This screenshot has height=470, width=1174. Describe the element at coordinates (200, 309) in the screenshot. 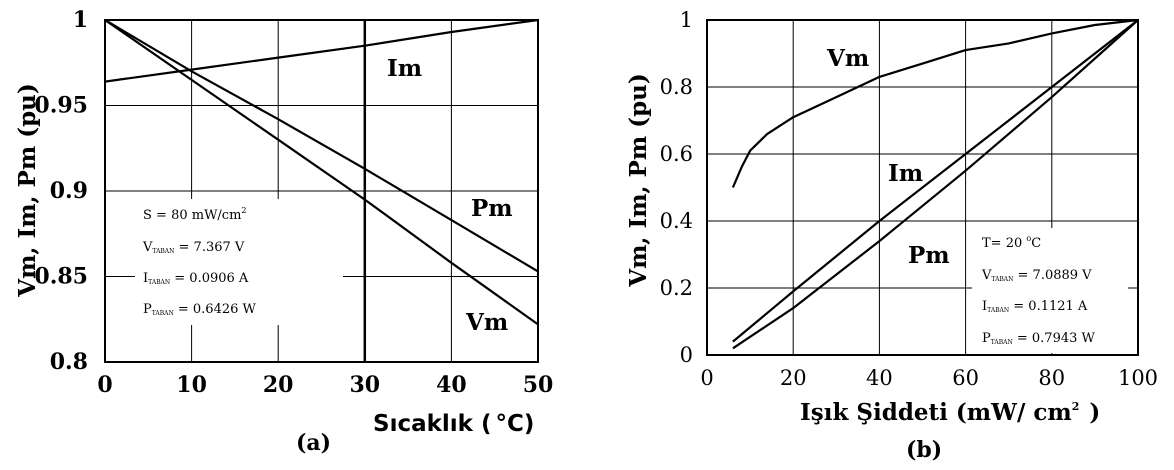

I see `chart-a-annotation-p: PTABAN = 0.6426 W` at that location.